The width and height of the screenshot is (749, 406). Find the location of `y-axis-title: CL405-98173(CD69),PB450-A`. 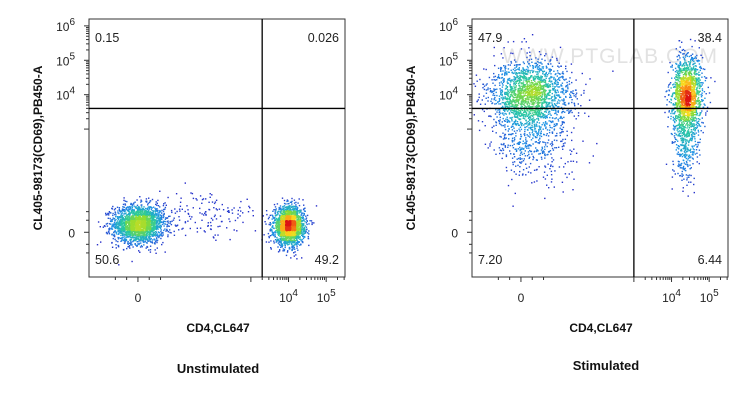

y-axis-title: CL405-98173(CD69),PB450-A is located at coordinates (38, 147).